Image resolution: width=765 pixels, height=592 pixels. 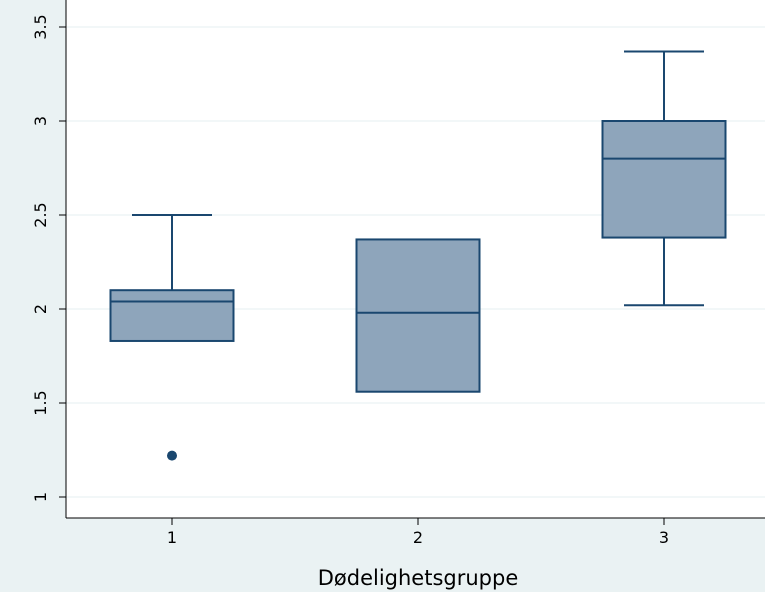 What do you see at coordinates (664, 537) in the screenshot?
I see `x-tick-label: 3` at bounding box center [664, 537].